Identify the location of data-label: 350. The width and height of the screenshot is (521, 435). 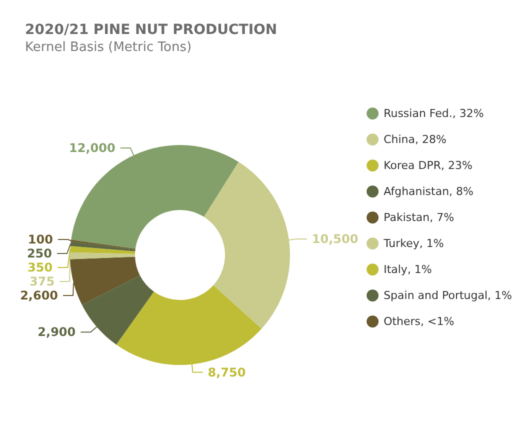
(40, 267).